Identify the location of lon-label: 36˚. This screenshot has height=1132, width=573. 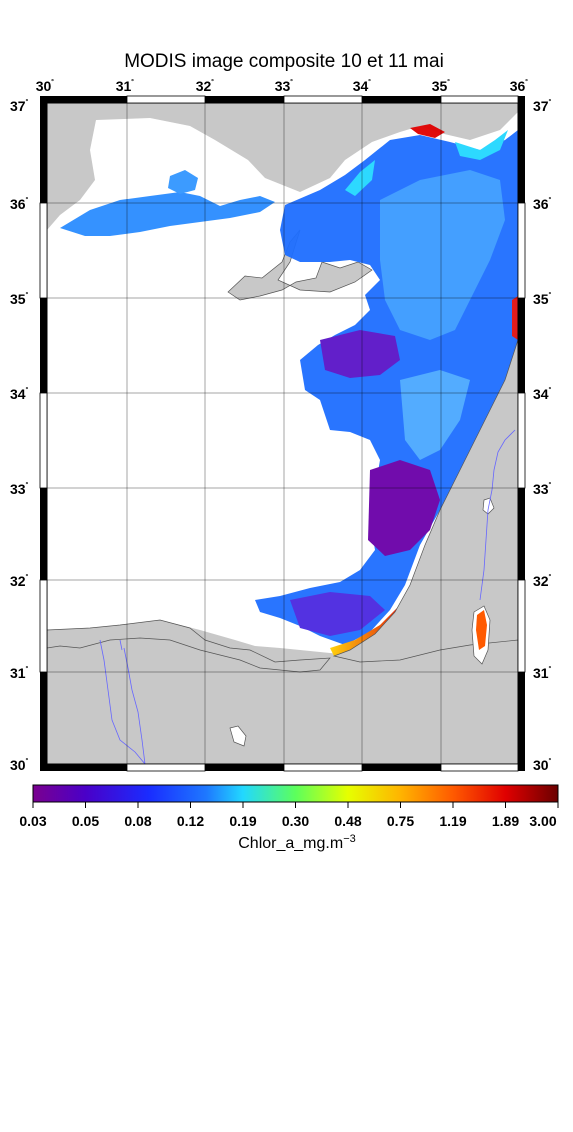
(519, 86).